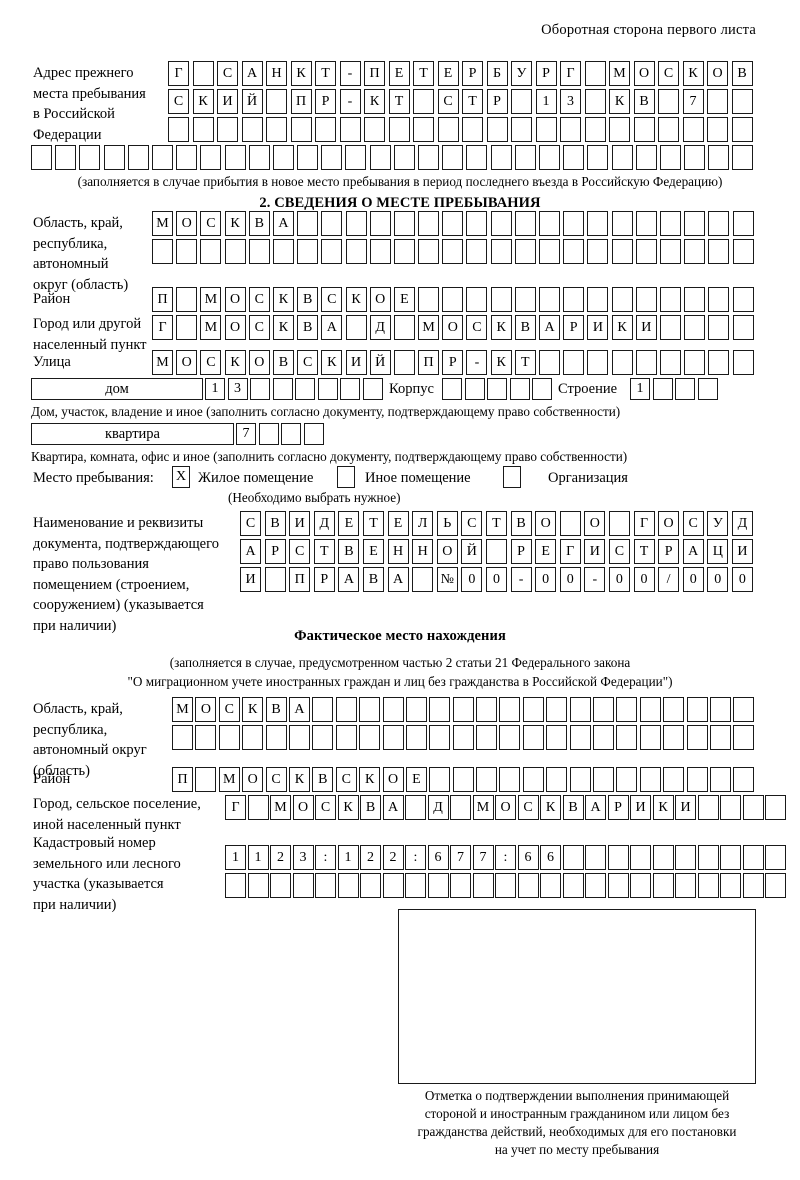 The image size is (800, 1180). Describe the element at coordinates (280, 434) in the screenshot. I see `flat-cells: 7` at that location.